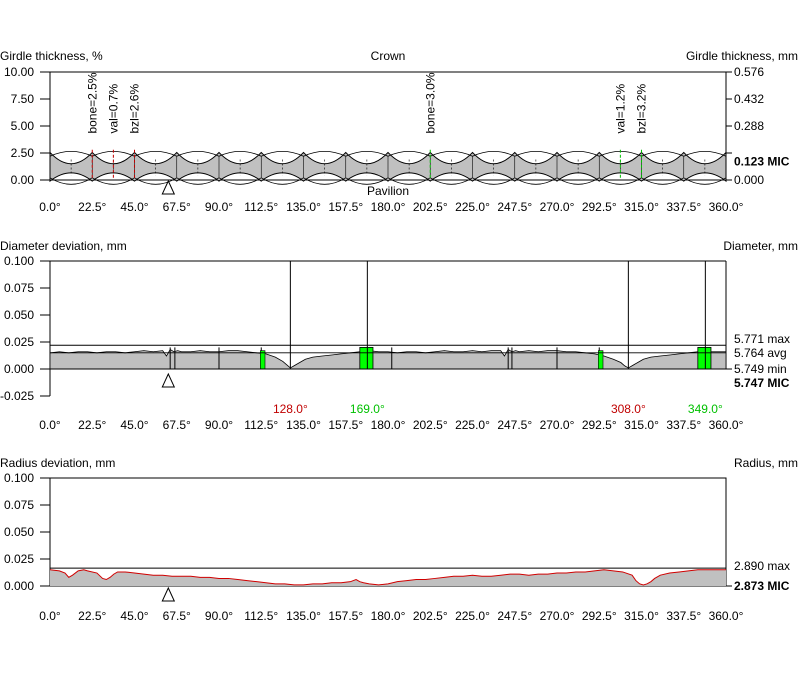 The image size is (800, 673). Describe the element at coordinates (168, 187) in the screenshot. I see `girdle-position-marker` at that location.